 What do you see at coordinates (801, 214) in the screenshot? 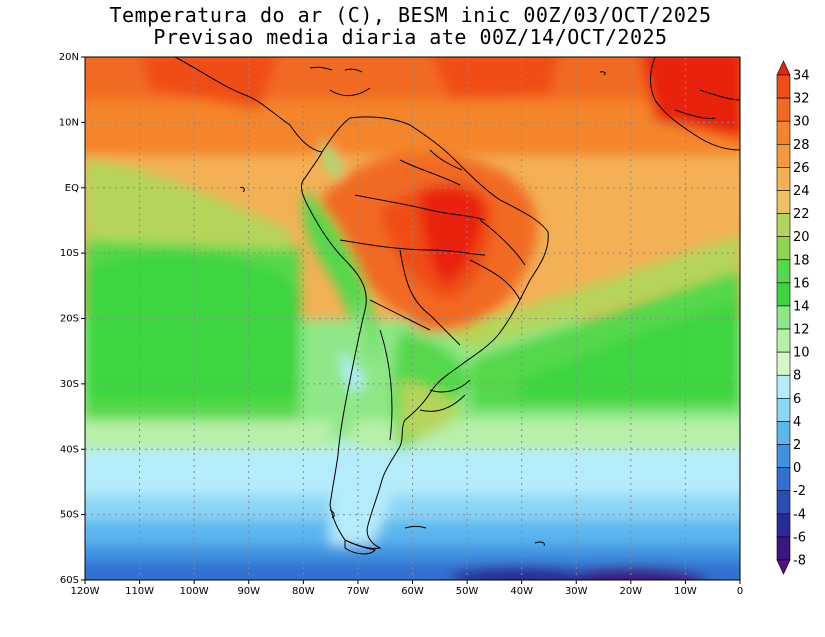
I see `colorbar-label: 22` at bounding box center [801, 214].